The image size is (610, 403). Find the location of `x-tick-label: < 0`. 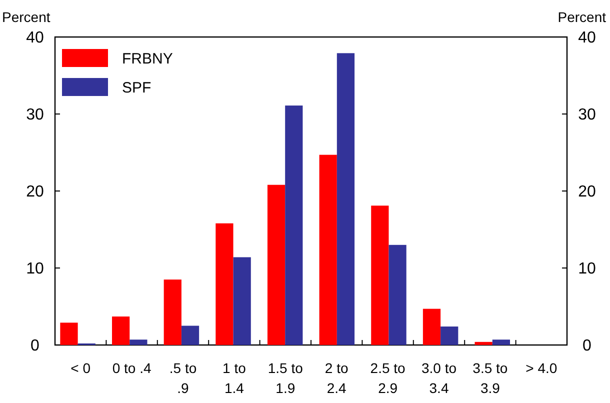

x-tick-label: < 0 is located at coordinates (80, 368).